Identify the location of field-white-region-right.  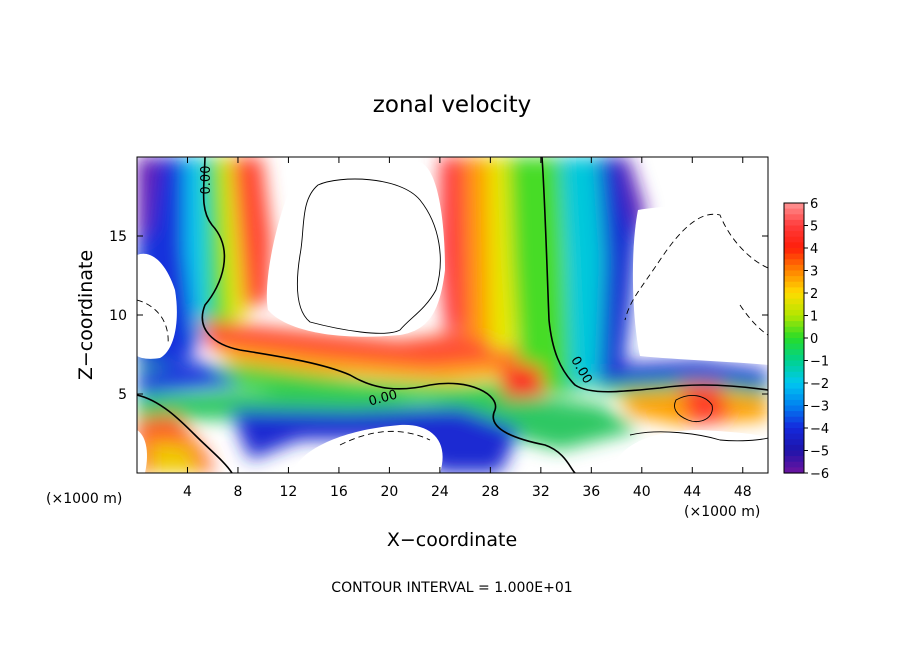
(700, 283).